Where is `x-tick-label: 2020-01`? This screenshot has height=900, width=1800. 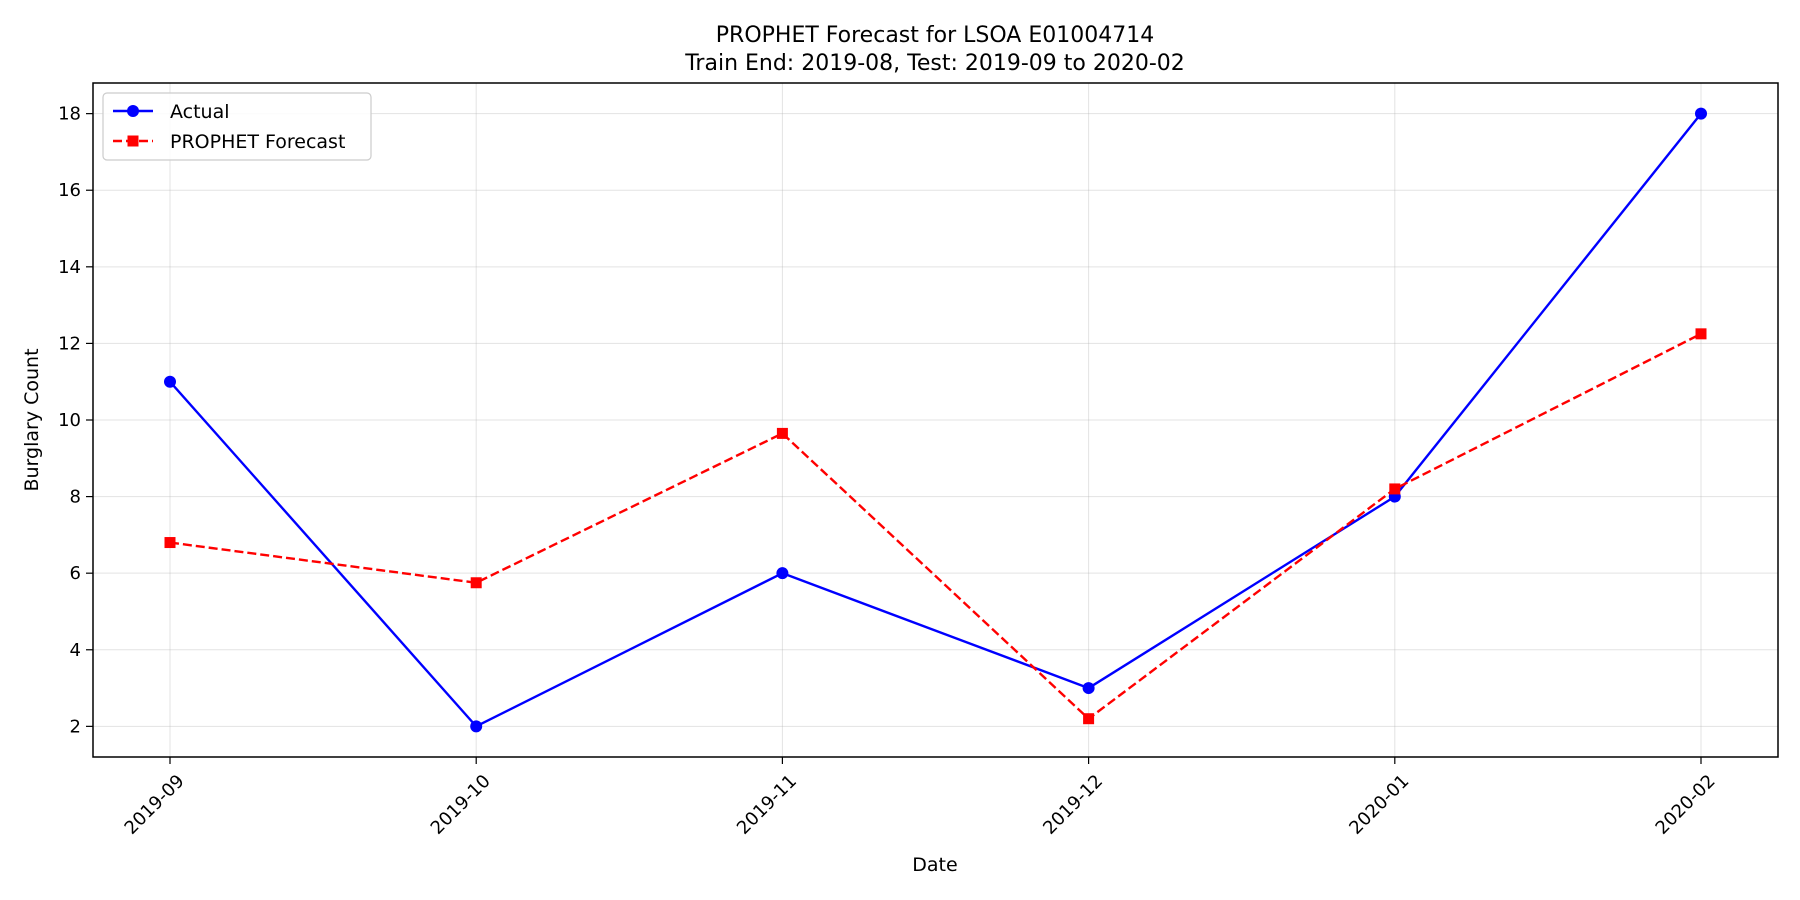
x-tick-label: 2020-01 is located at coordinates (1379, 805).